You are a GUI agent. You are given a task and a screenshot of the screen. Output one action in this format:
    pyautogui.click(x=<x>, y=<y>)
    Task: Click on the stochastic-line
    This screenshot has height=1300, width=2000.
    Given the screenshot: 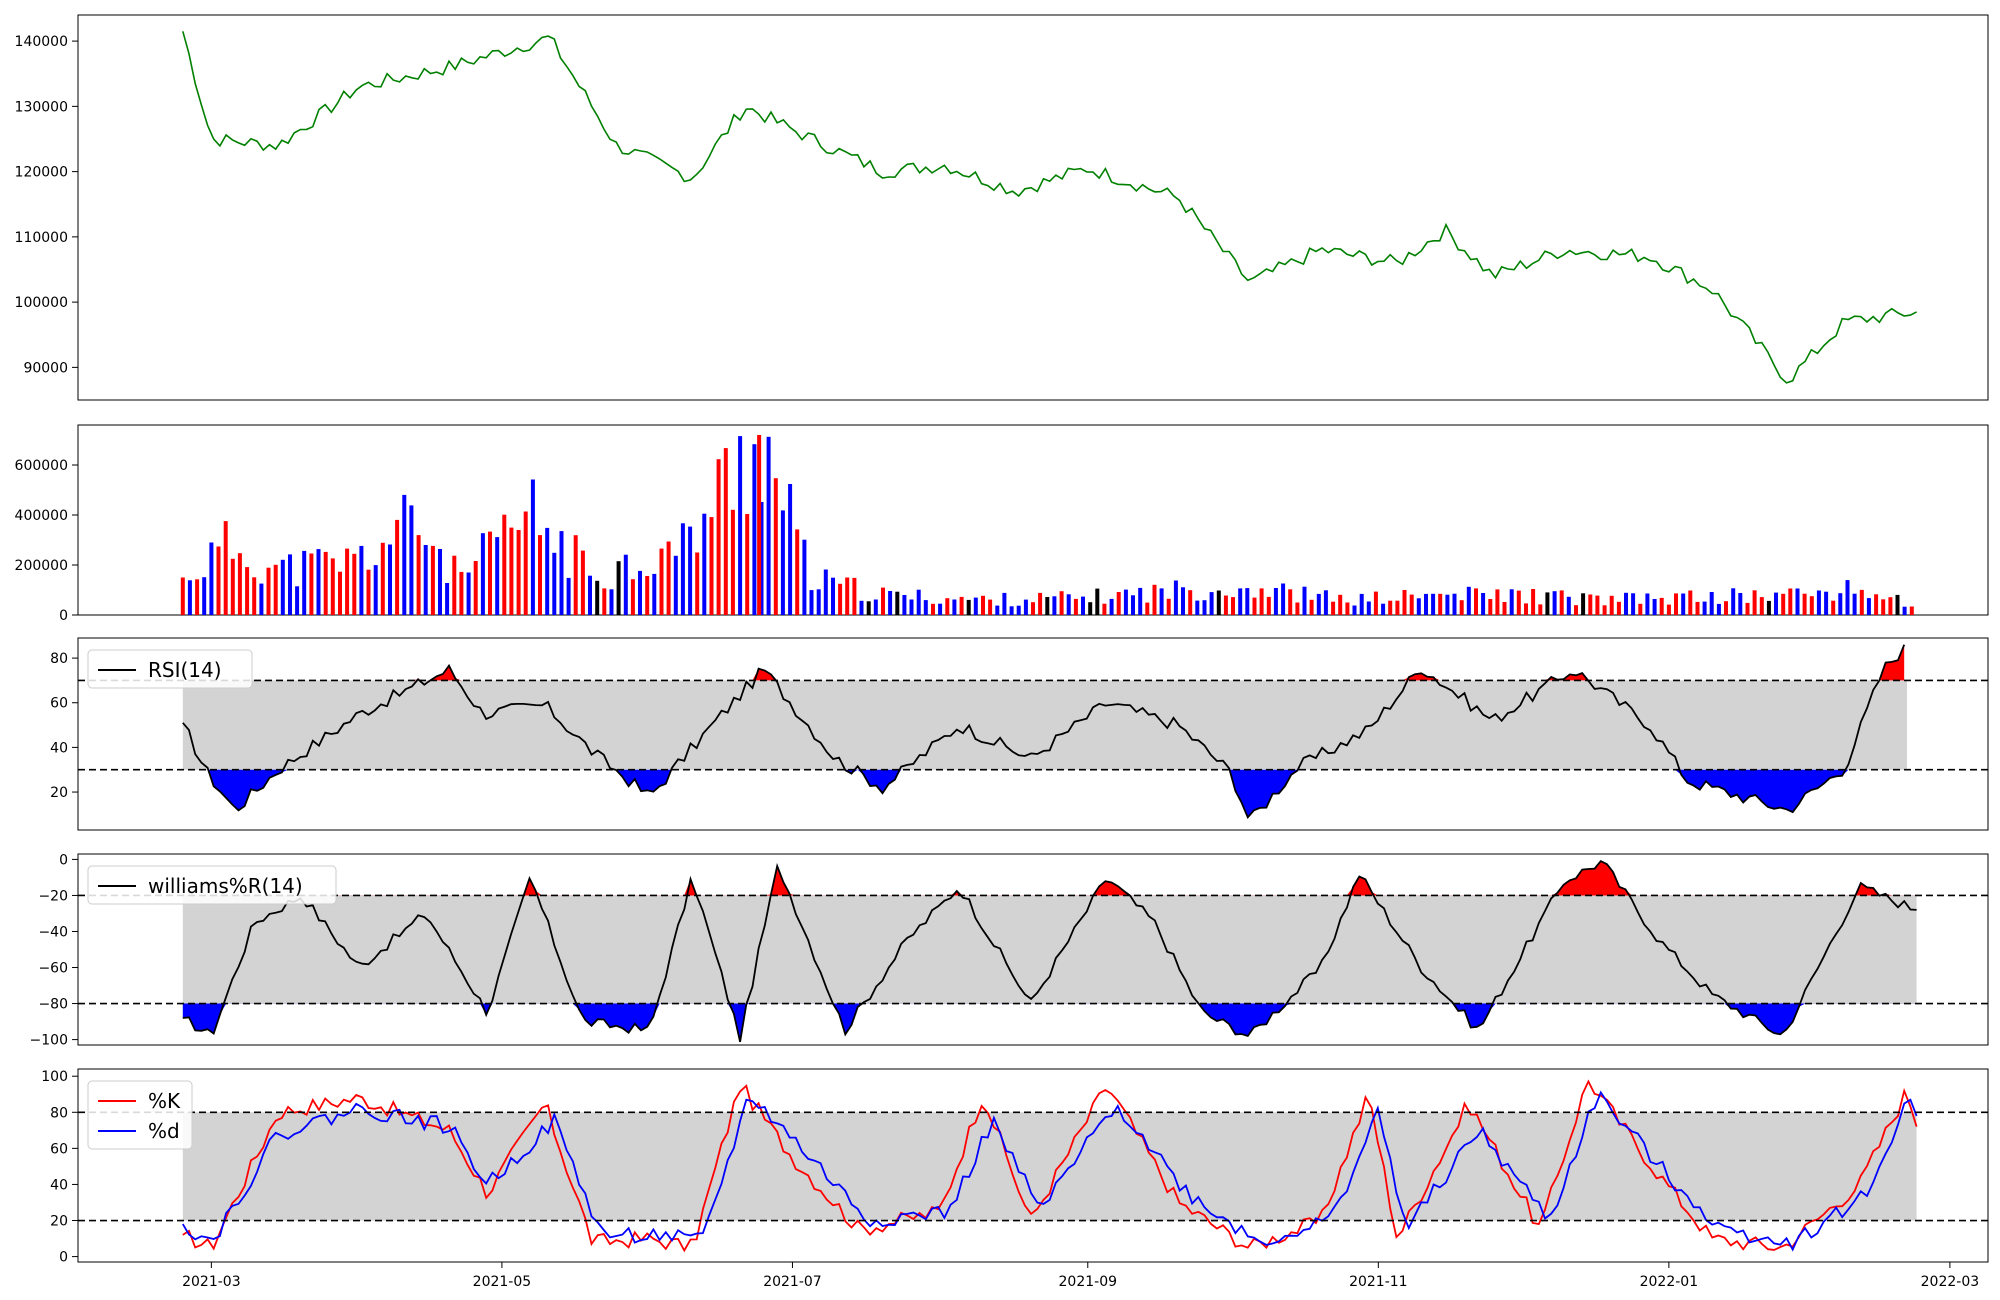 What is the action you would take?
    pyautogui.click(x=1050, y=1171)
    